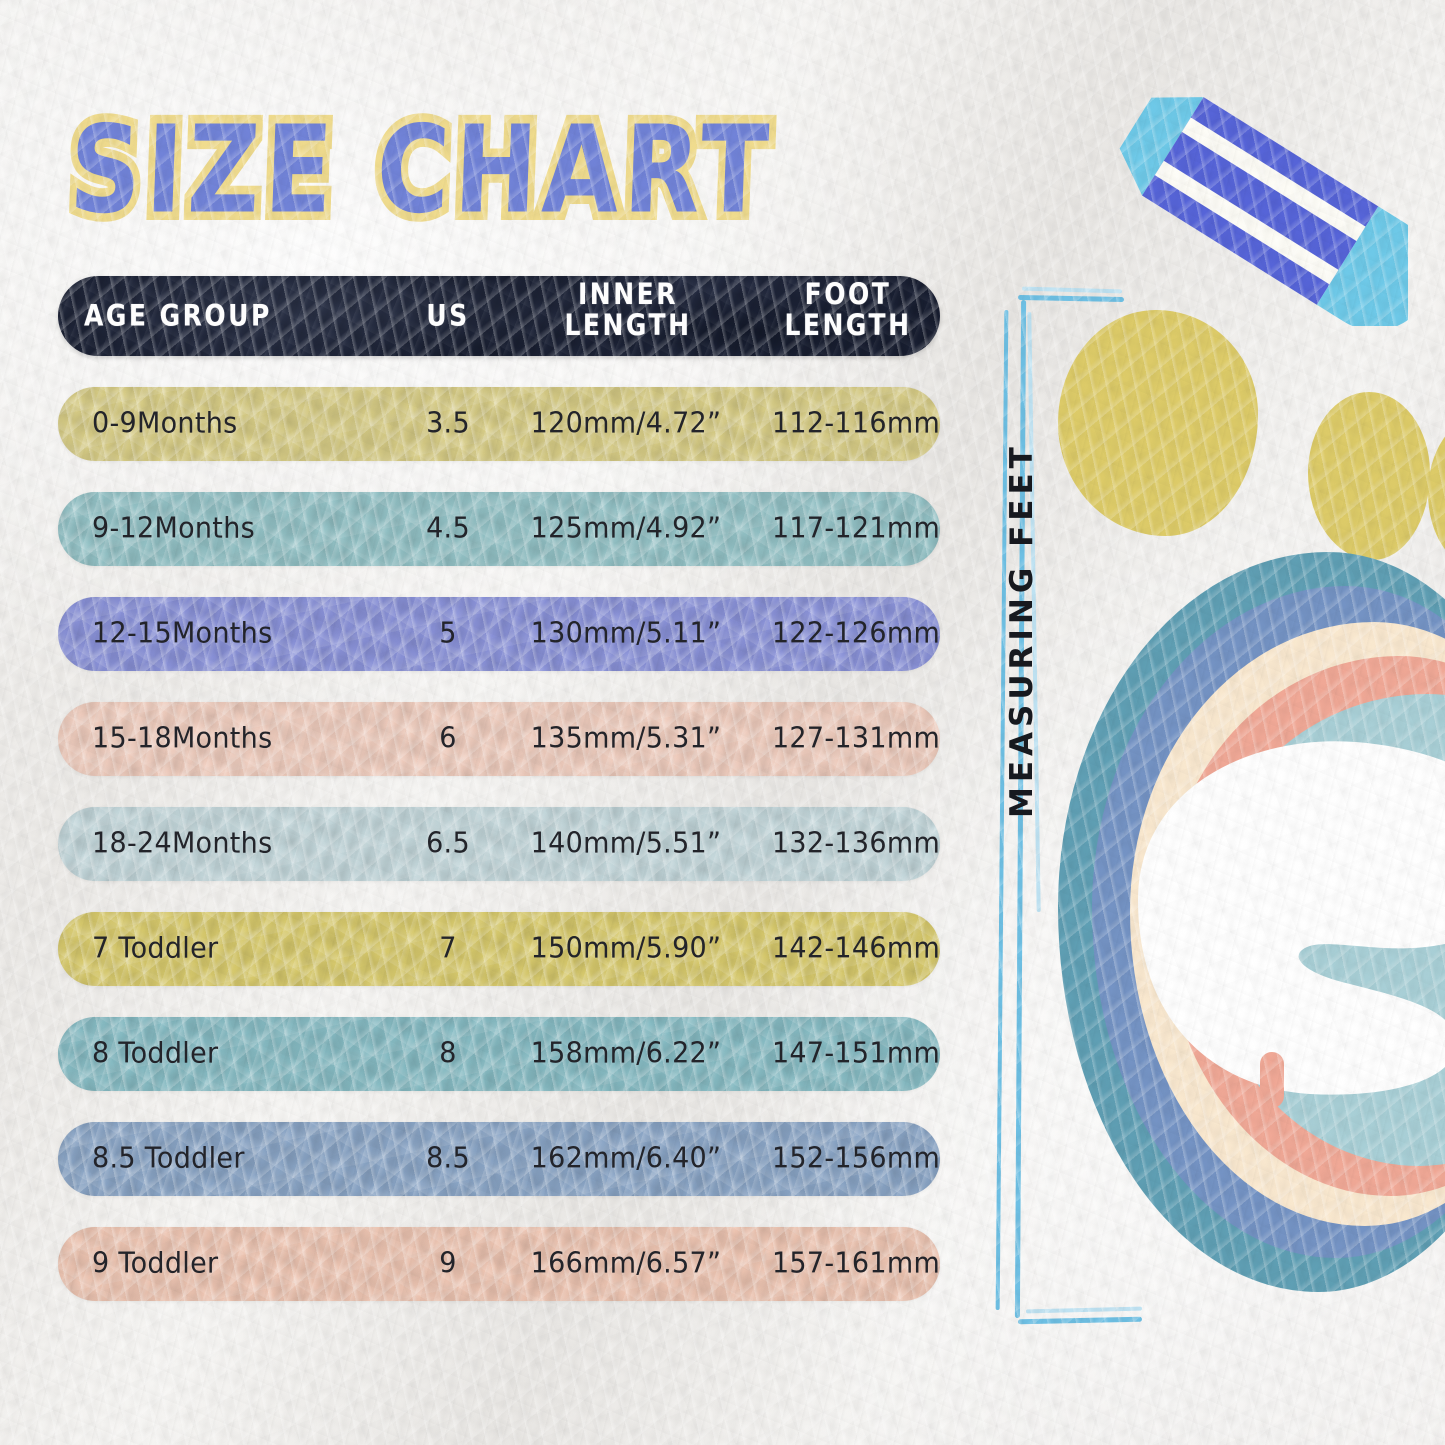  I want to click on row-cell-us: 6, so click(448, 738).